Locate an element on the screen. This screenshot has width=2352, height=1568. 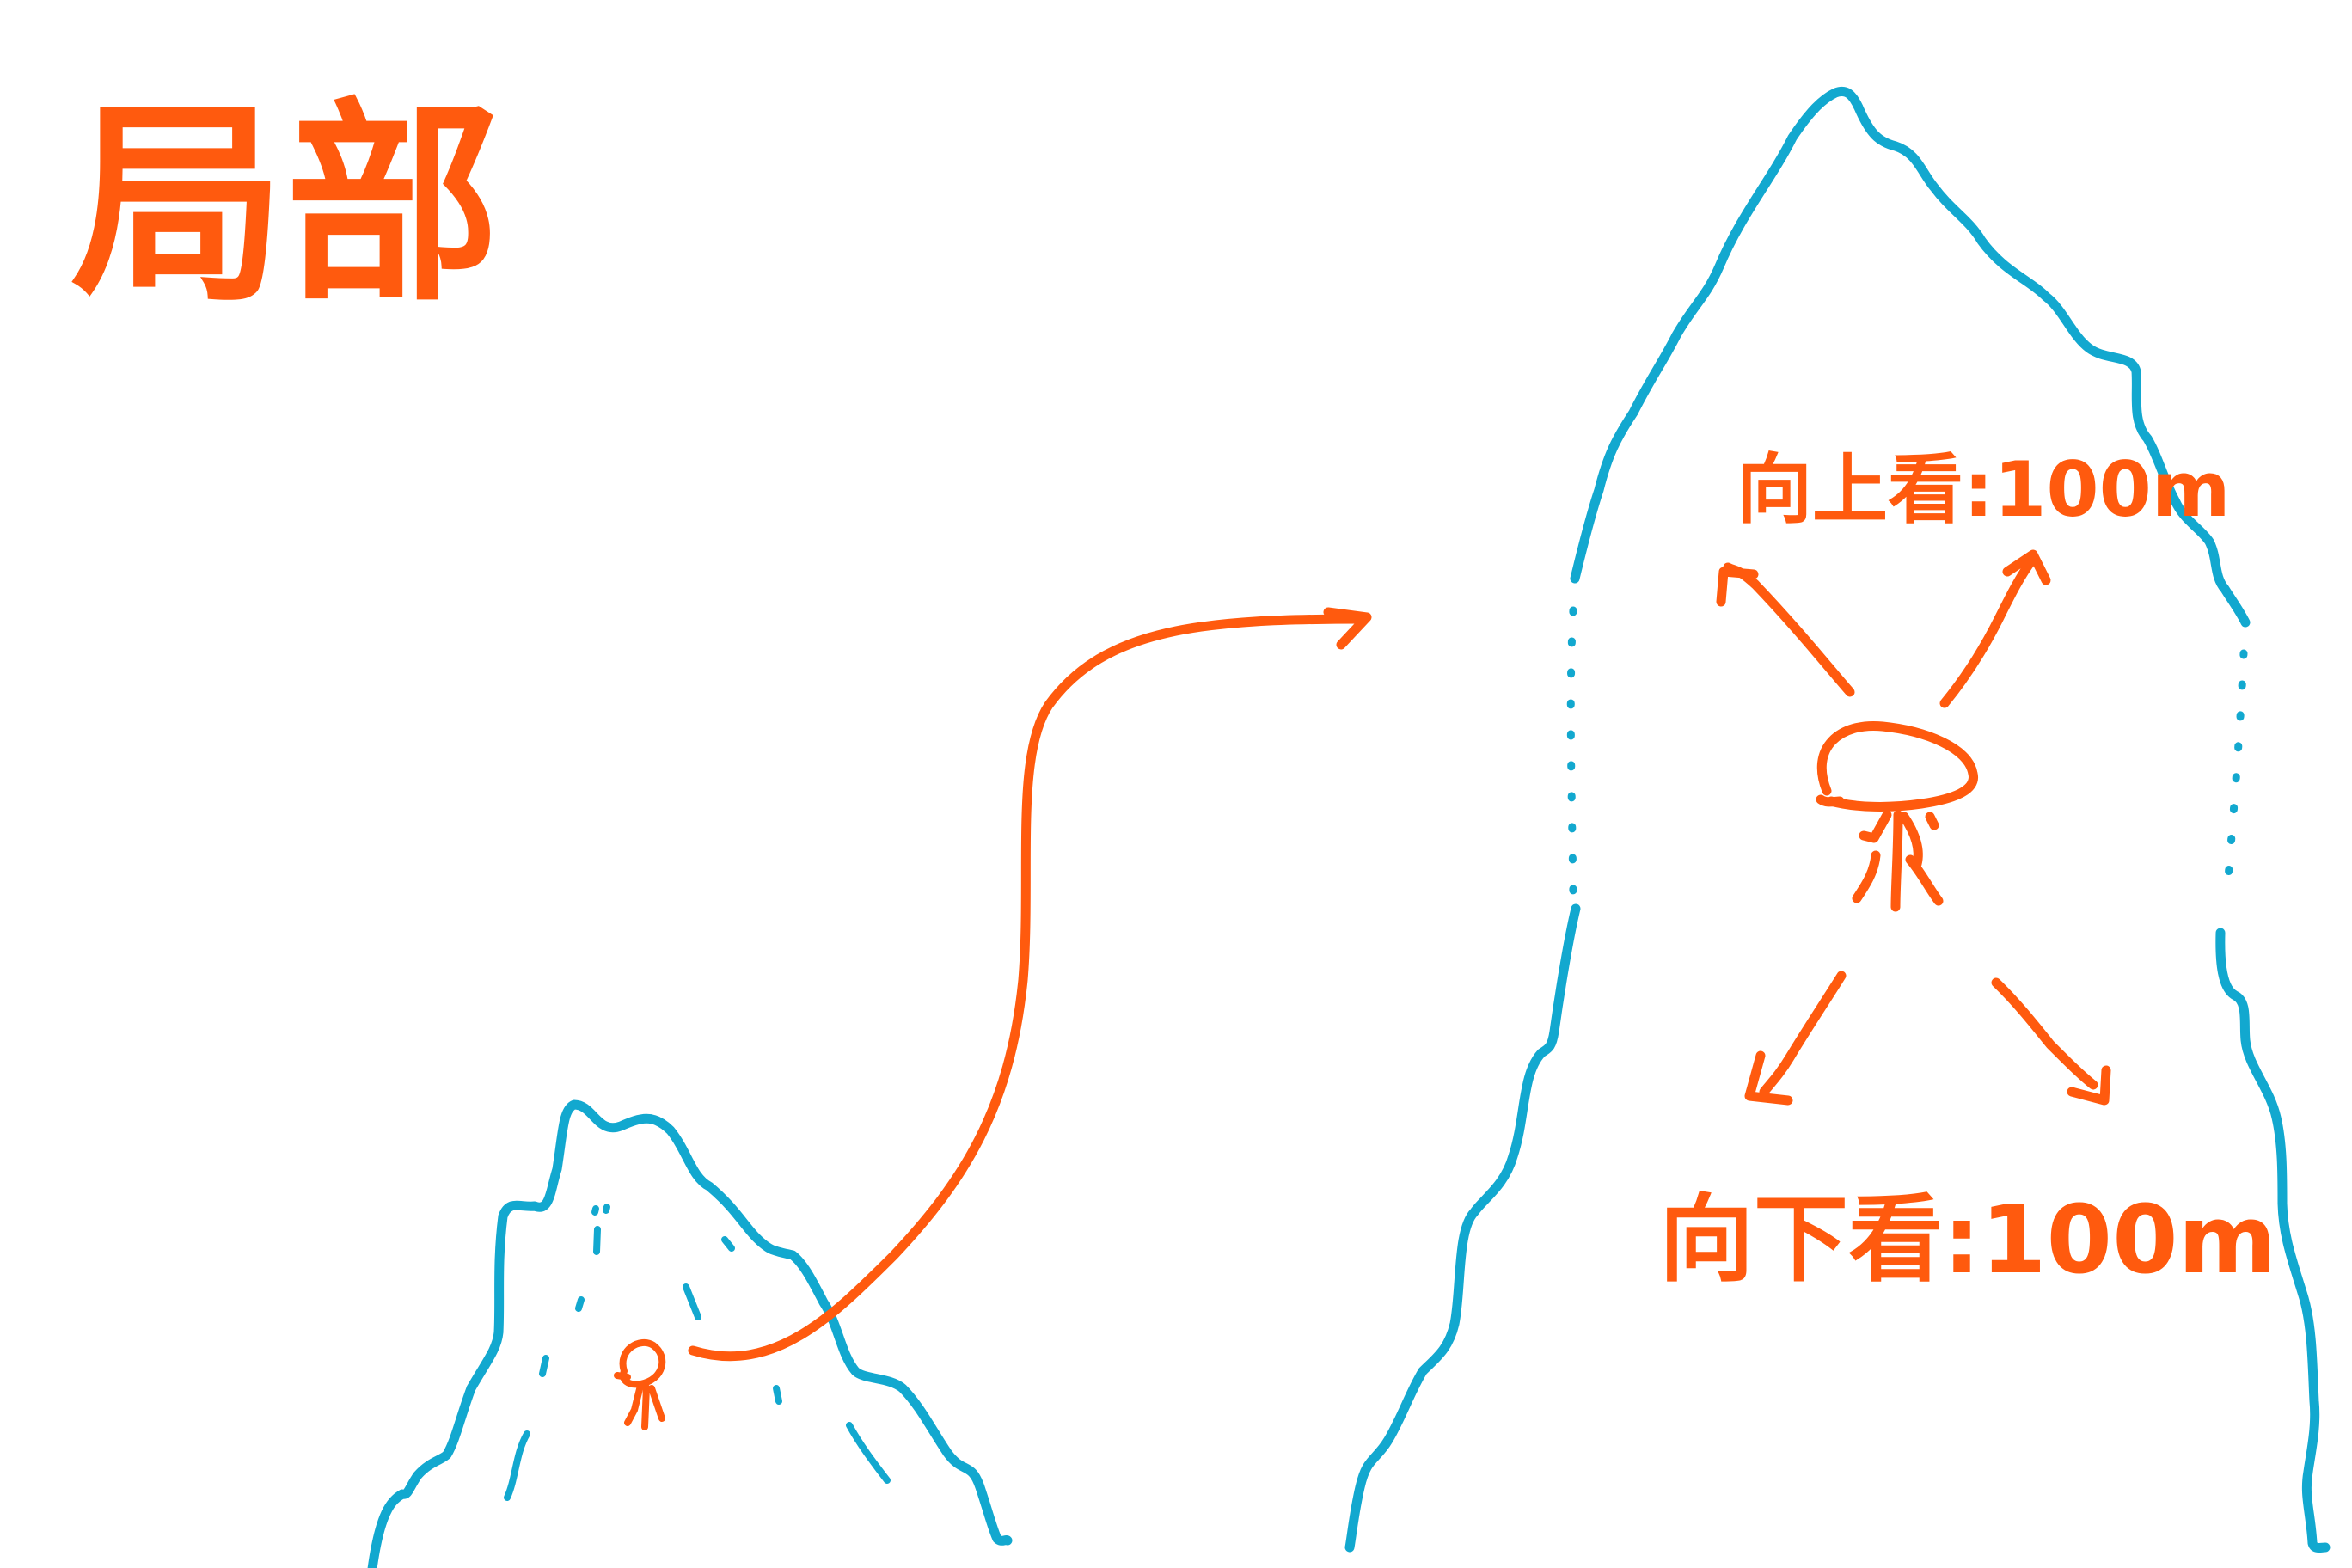
zoom-arrow is located at coordinates (1030, 985).